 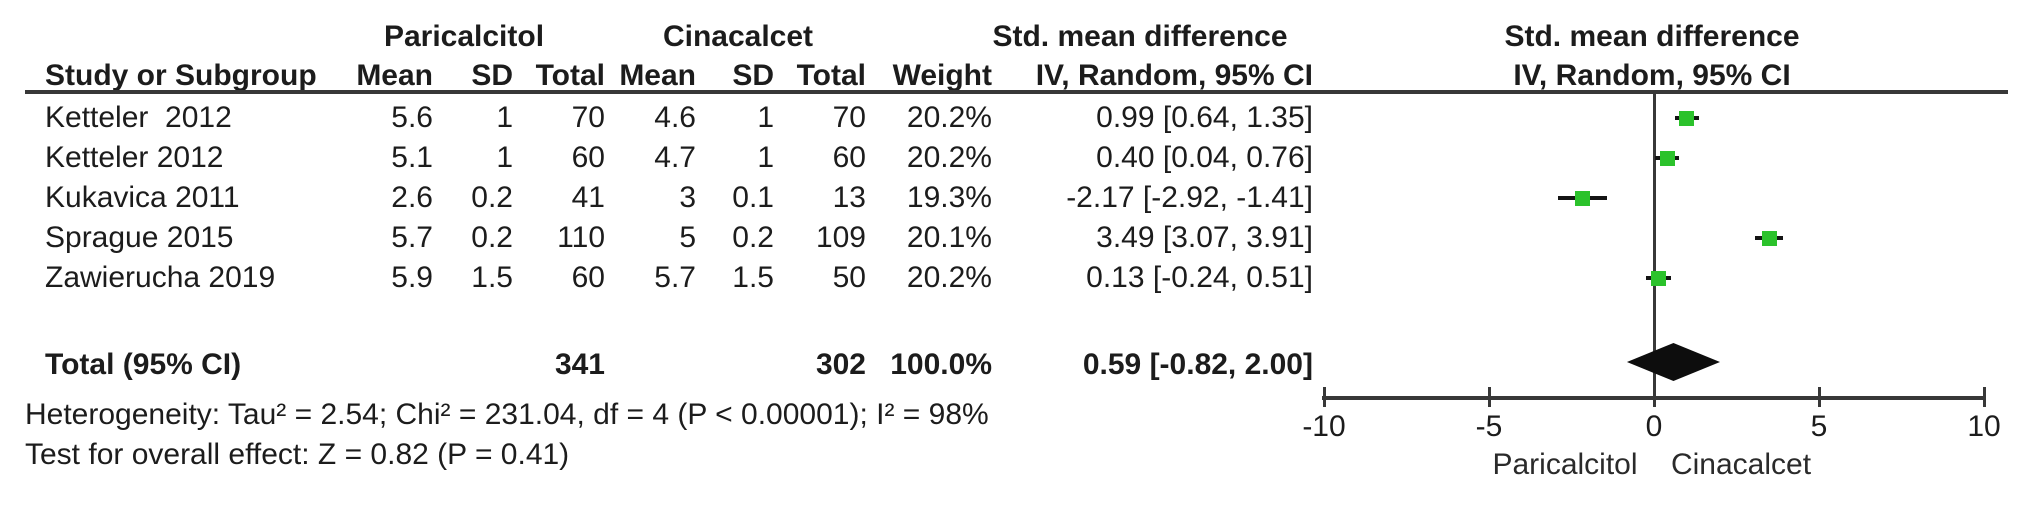 I want to click on cinacalcet-mean: 4.6, so click(x=675, y=117).